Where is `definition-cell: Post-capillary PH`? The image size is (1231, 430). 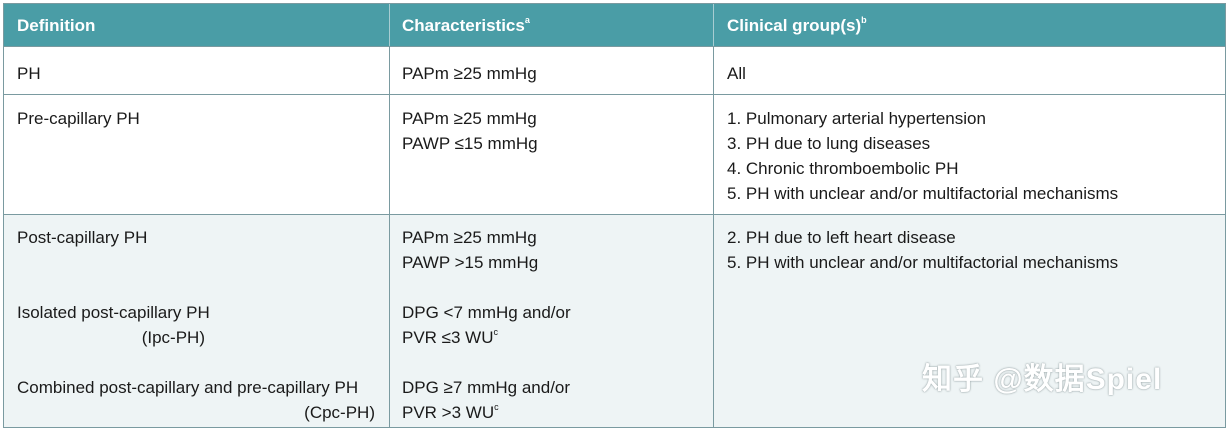
definition-cell: Post-capillary PH is located at coordinates (82, 237).